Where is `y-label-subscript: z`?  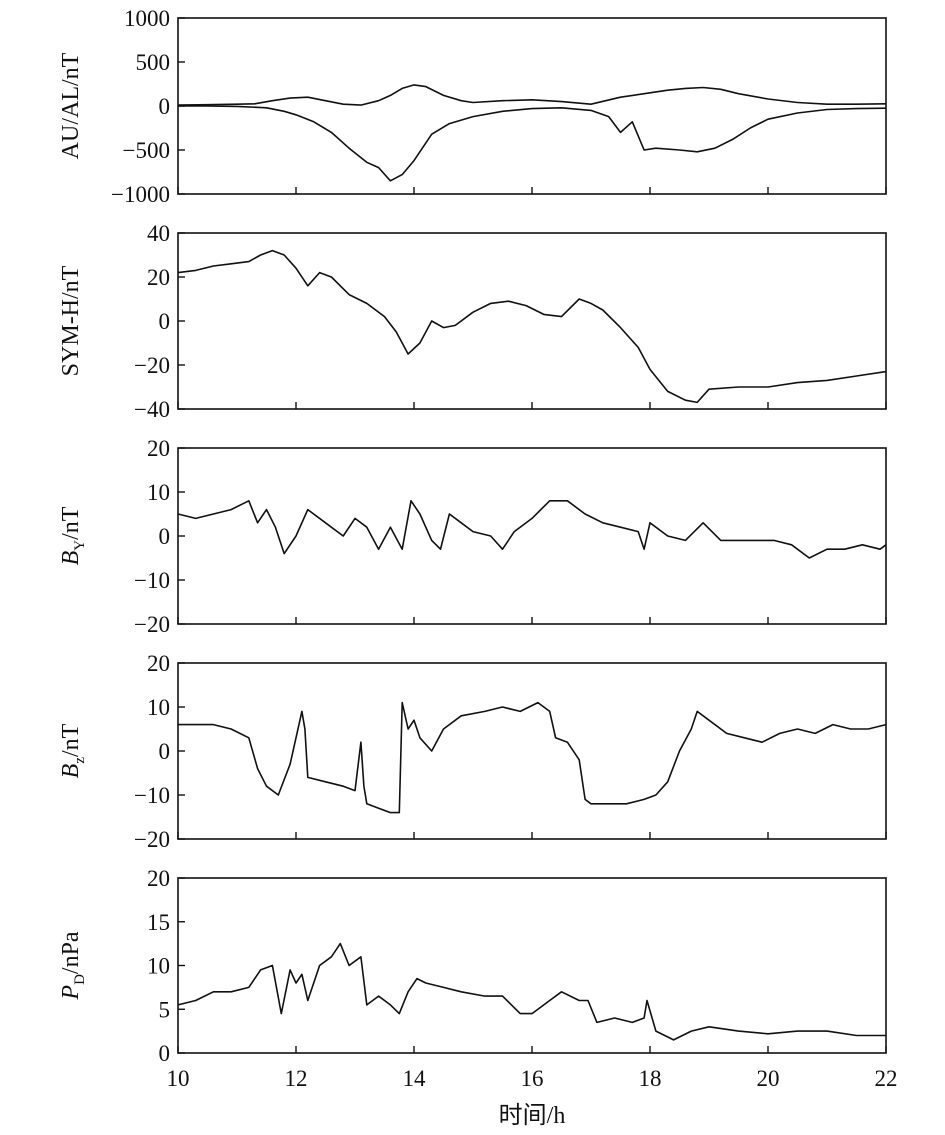 y-label-subscript: z is located at coordinates (80, 760).